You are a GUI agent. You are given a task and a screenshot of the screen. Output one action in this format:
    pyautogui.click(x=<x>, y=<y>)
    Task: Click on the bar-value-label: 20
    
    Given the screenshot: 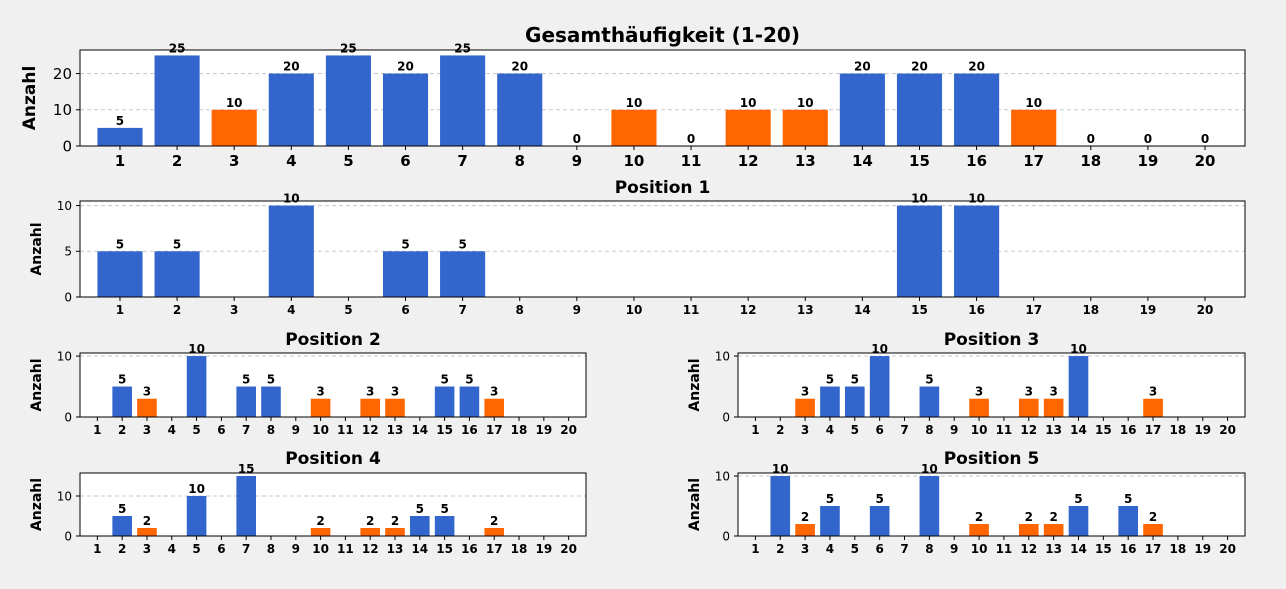 What is the action you would take?
    pyautogui.click(x=519, y=67)
    